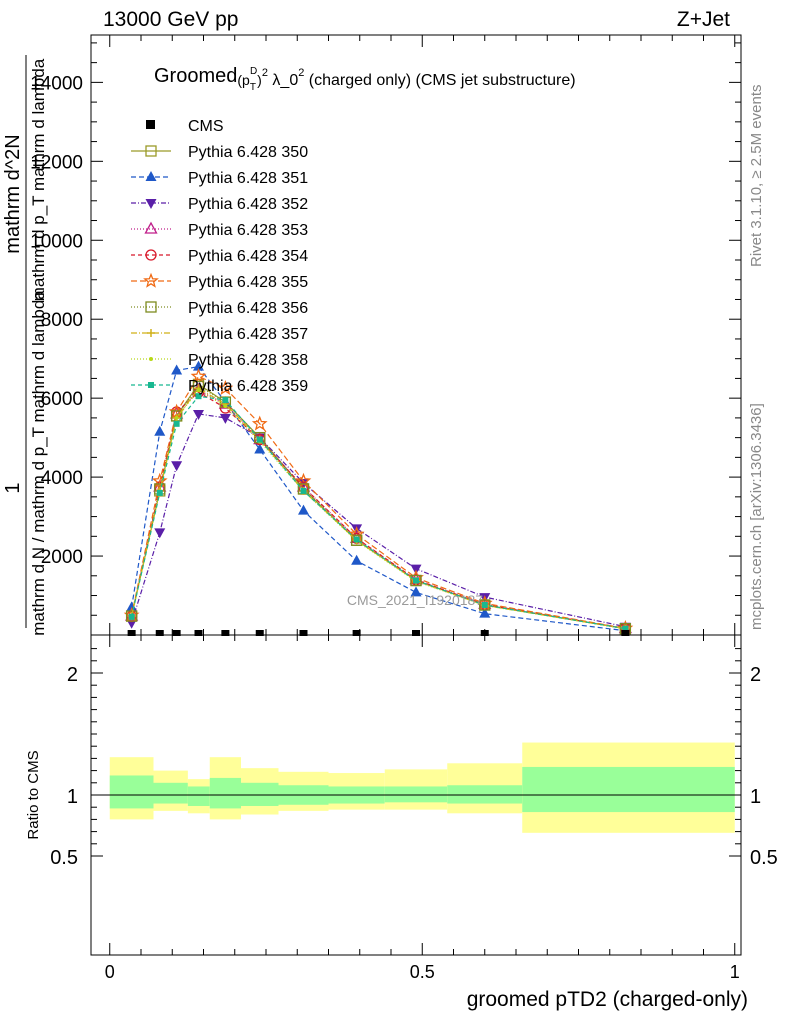  I want to click on legend-label: Pythia 6.428 351, so click(248, 178).